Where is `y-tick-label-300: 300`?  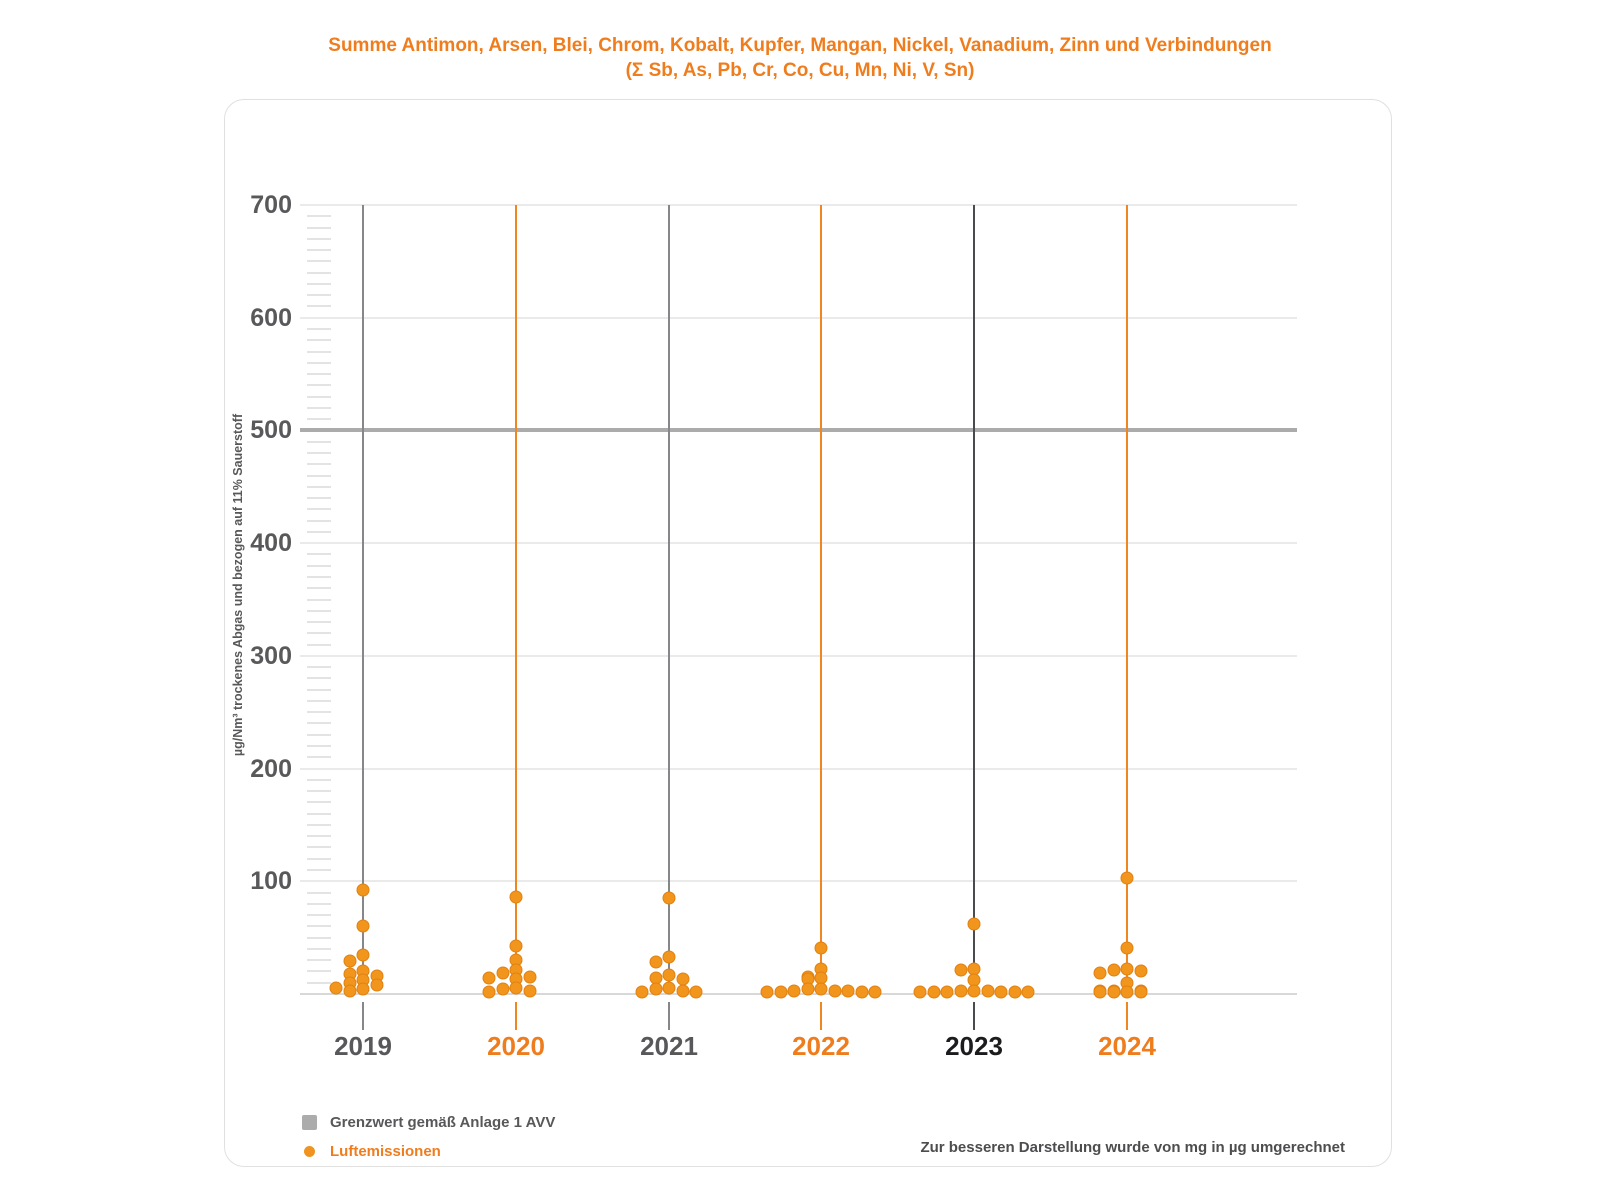 y-tick-label-300: 300 is located at coordinates (271, 655).